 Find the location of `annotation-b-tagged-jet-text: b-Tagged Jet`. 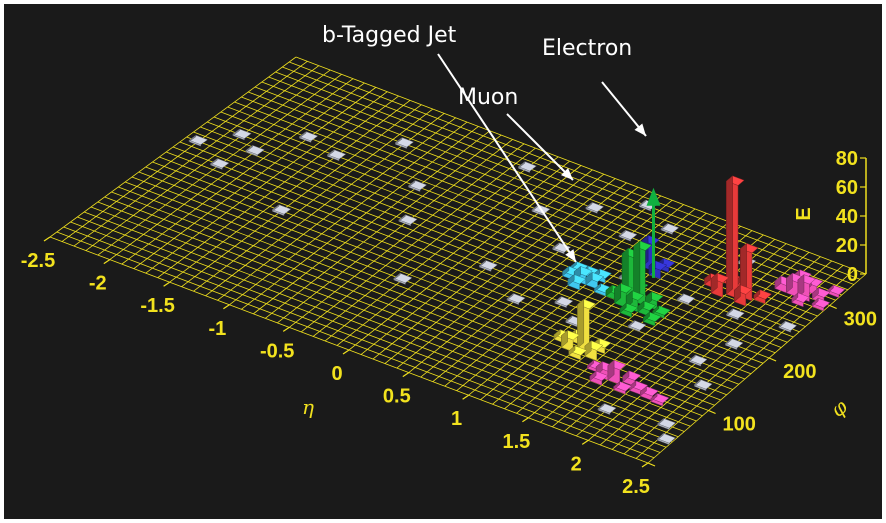

annotation-b-tagged-jet-text: b-Tagged Jet is located at coordinates (389, 35).